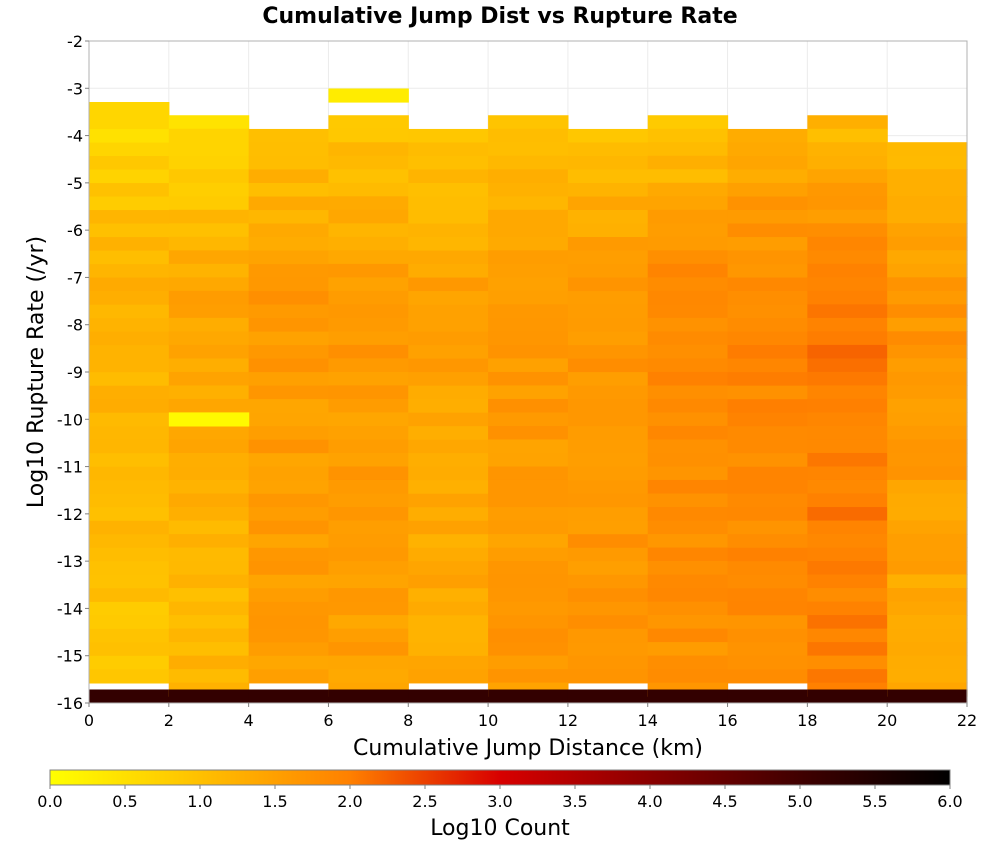 This screenshot has height=850, width=1000. Describe the element at coordinates (574, 801) in the screenshot. I see `colorbar-tick-label: 3.5` at that location.